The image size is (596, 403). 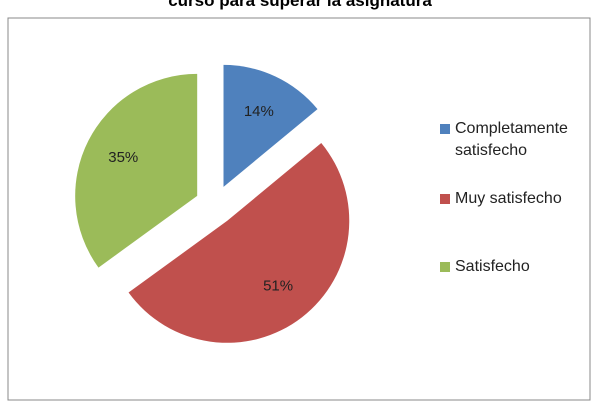 I want to click on data-label: 51%, so click(x=278, y=285).